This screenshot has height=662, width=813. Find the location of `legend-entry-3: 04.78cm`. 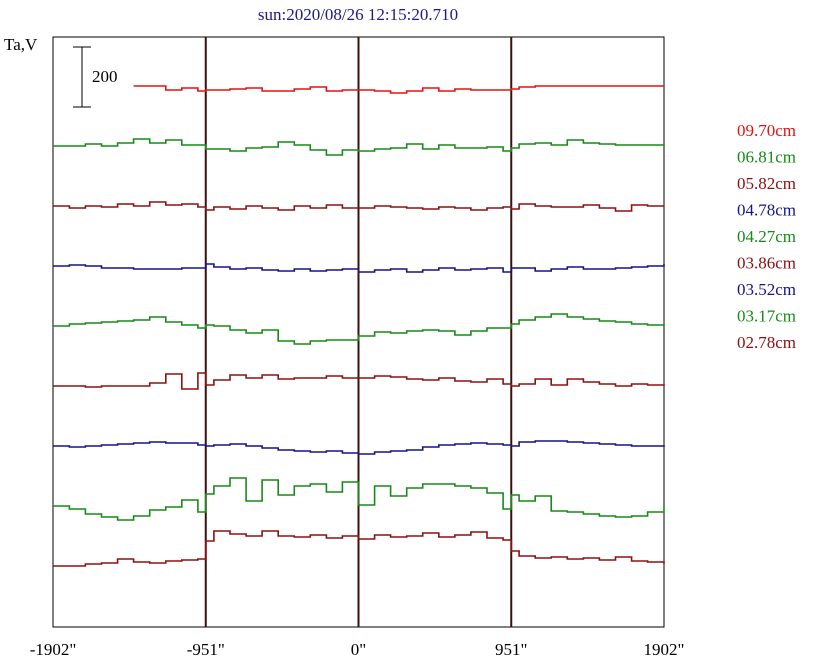

legend-entry-3: 04.78cm is located at coordinates (766, 210).